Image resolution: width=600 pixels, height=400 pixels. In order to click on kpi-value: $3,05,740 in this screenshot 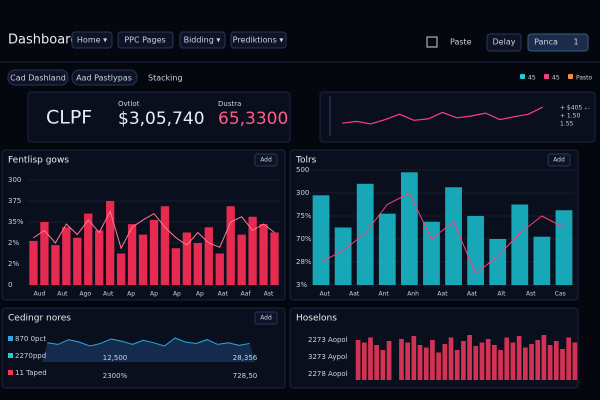, I will do `click(161, 119)`.